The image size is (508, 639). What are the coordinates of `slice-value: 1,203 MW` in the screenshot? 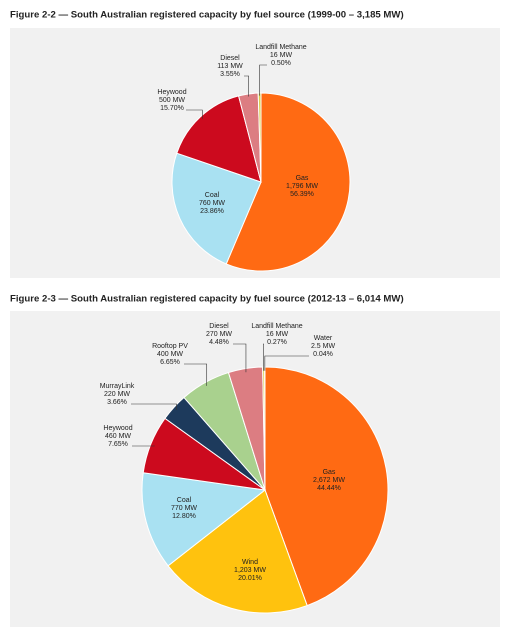 It's located at (250, 570).